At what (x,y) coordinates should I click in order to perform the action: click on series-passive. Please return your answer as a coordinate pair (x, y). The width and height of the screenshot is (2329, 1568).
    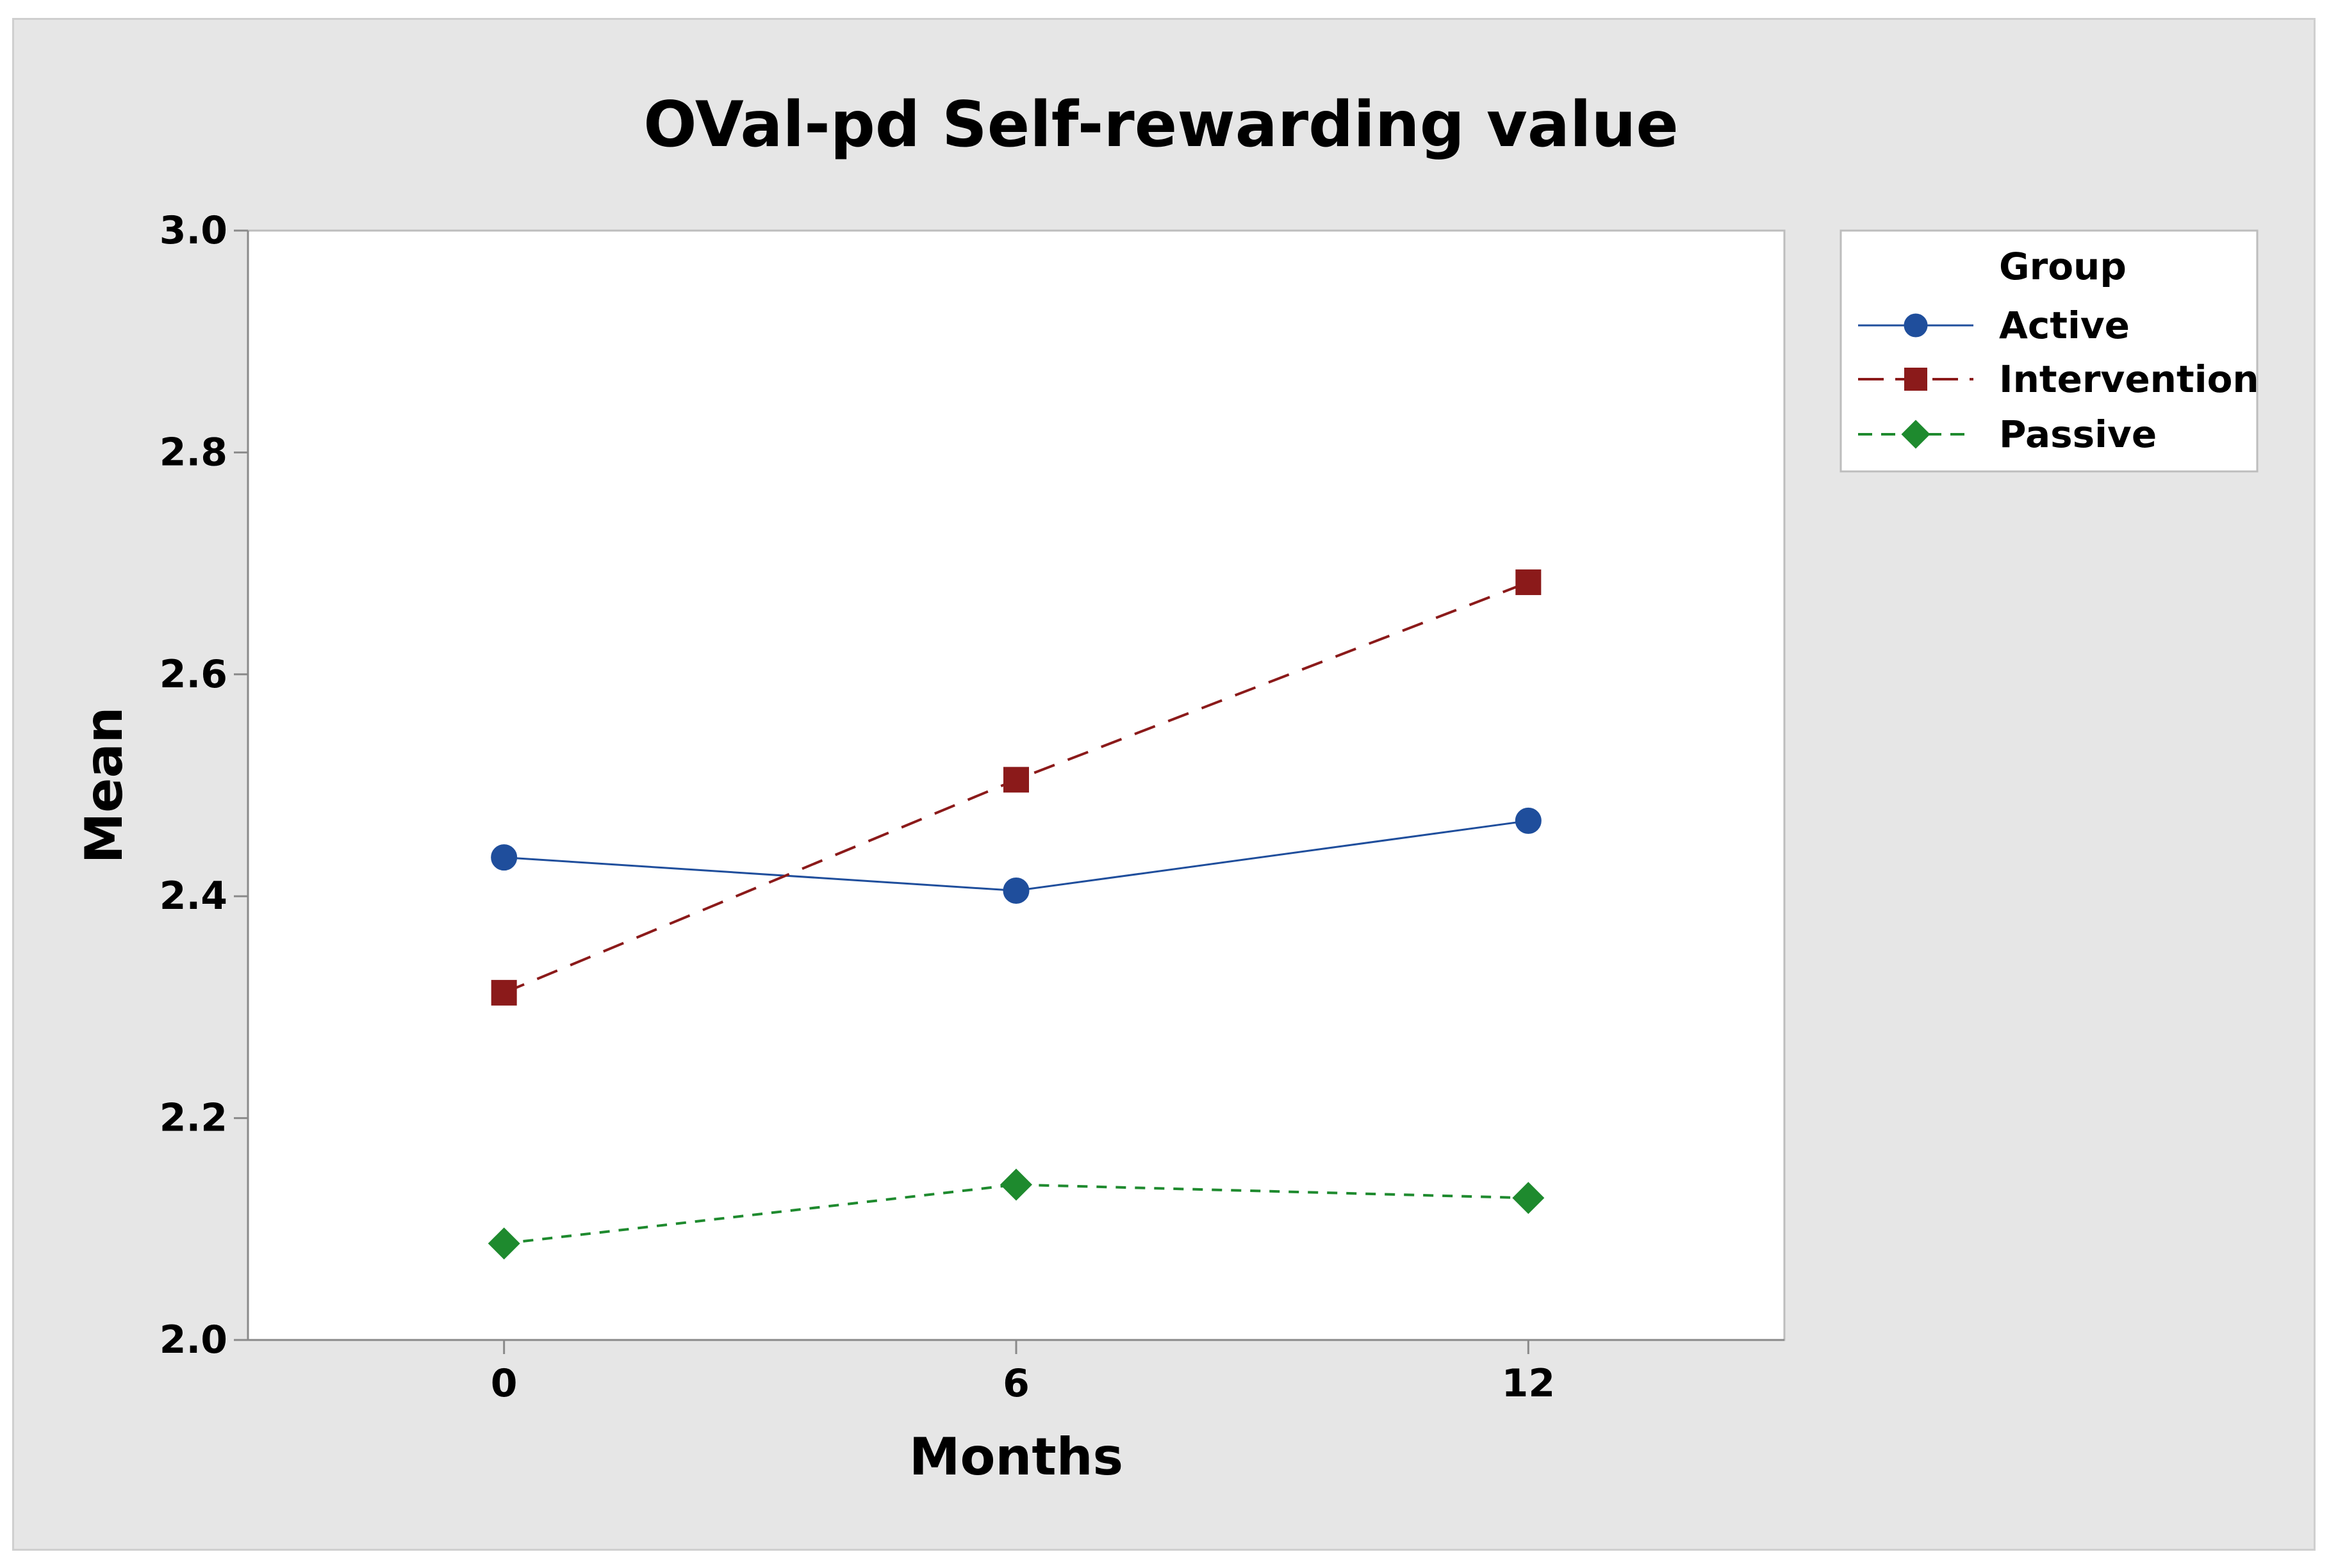
    Looking at the image, I should click on (1016, 1214).